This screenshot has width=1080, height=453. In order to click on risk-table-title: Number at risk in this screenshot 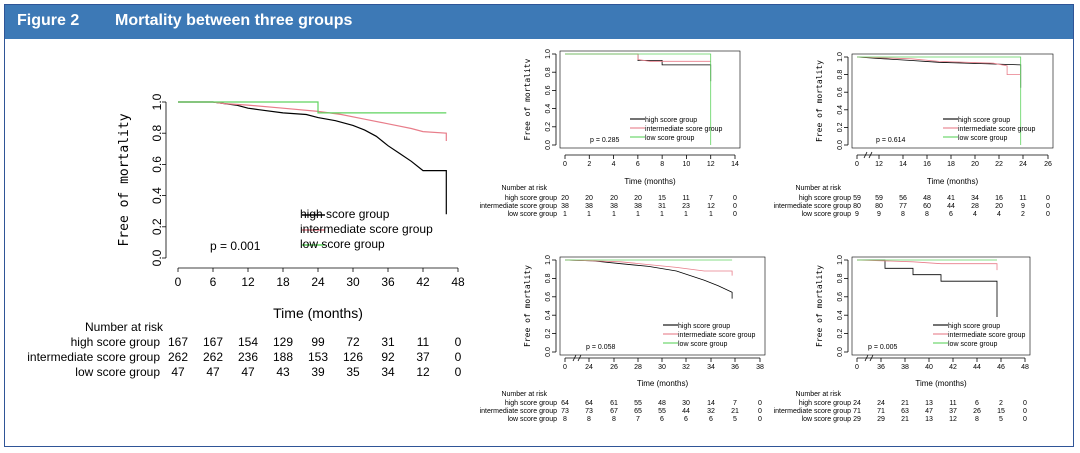, I will do `click(124, 327)`.